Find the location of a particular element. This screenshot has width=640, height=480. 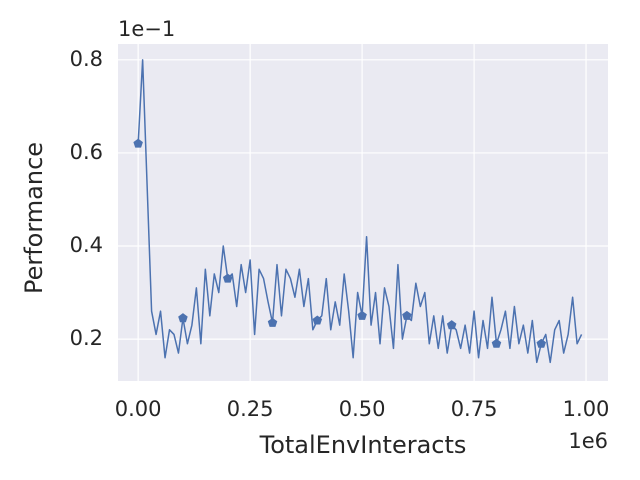

x-tick-label: 0.00 is located at coordinates (138, 409).